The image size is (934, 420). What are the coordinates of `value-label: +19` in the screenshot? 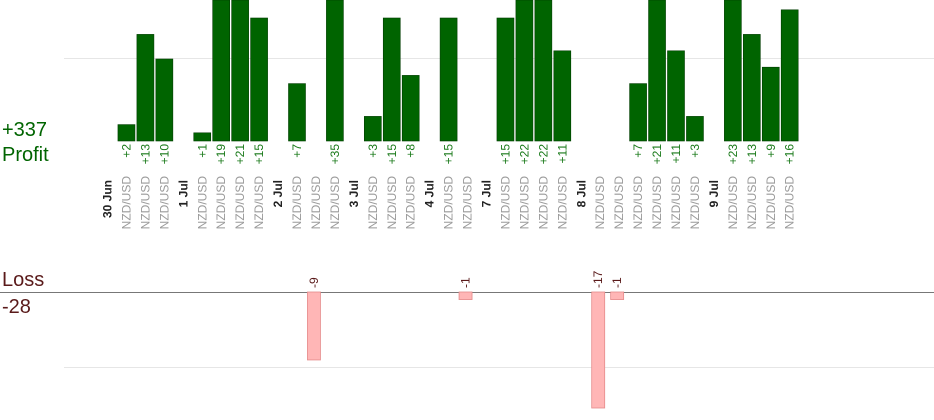 It's located at (221, 154).